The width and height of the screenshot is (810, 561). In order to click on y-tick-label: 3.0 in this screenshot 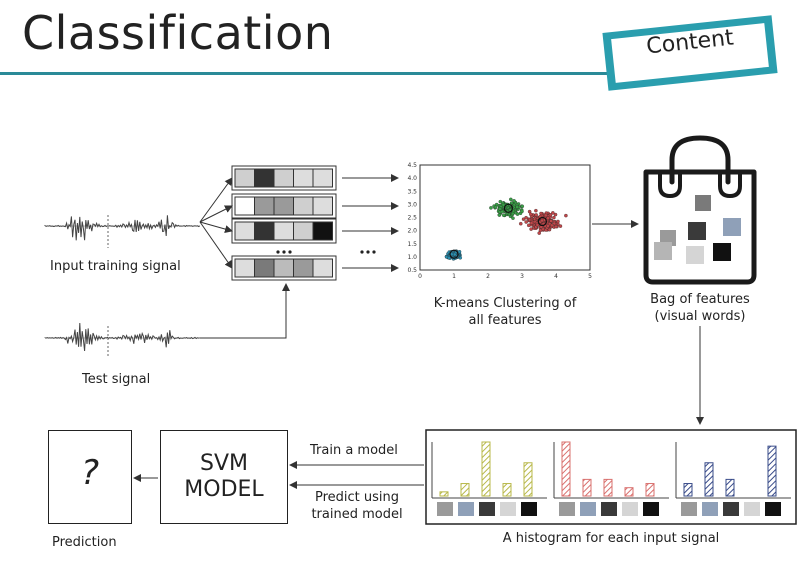, I will do `click(412, 204)`.